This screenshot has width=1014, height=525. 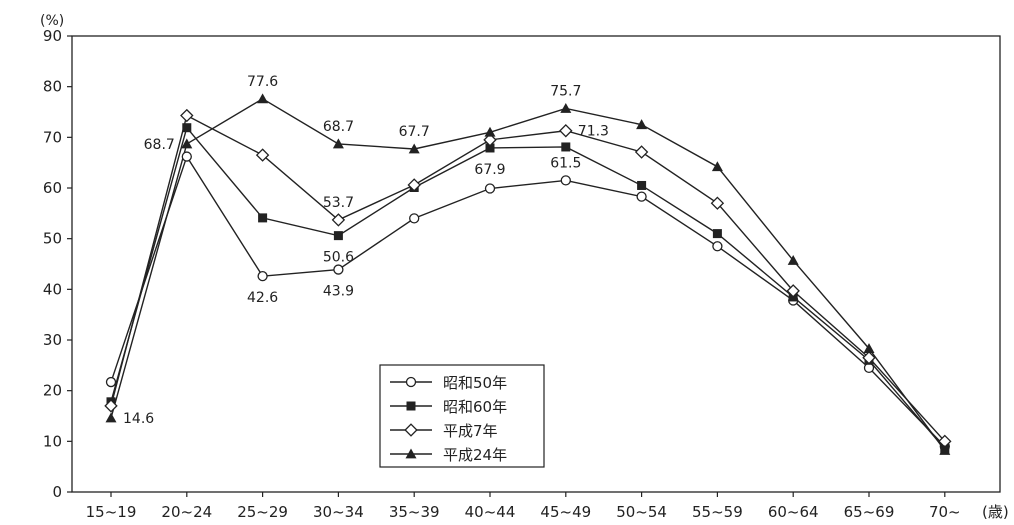 What do you see at coordinates (52, 239) in the screenshot?
I see `y-tick-label: 50` at bounding box center [52, 239].